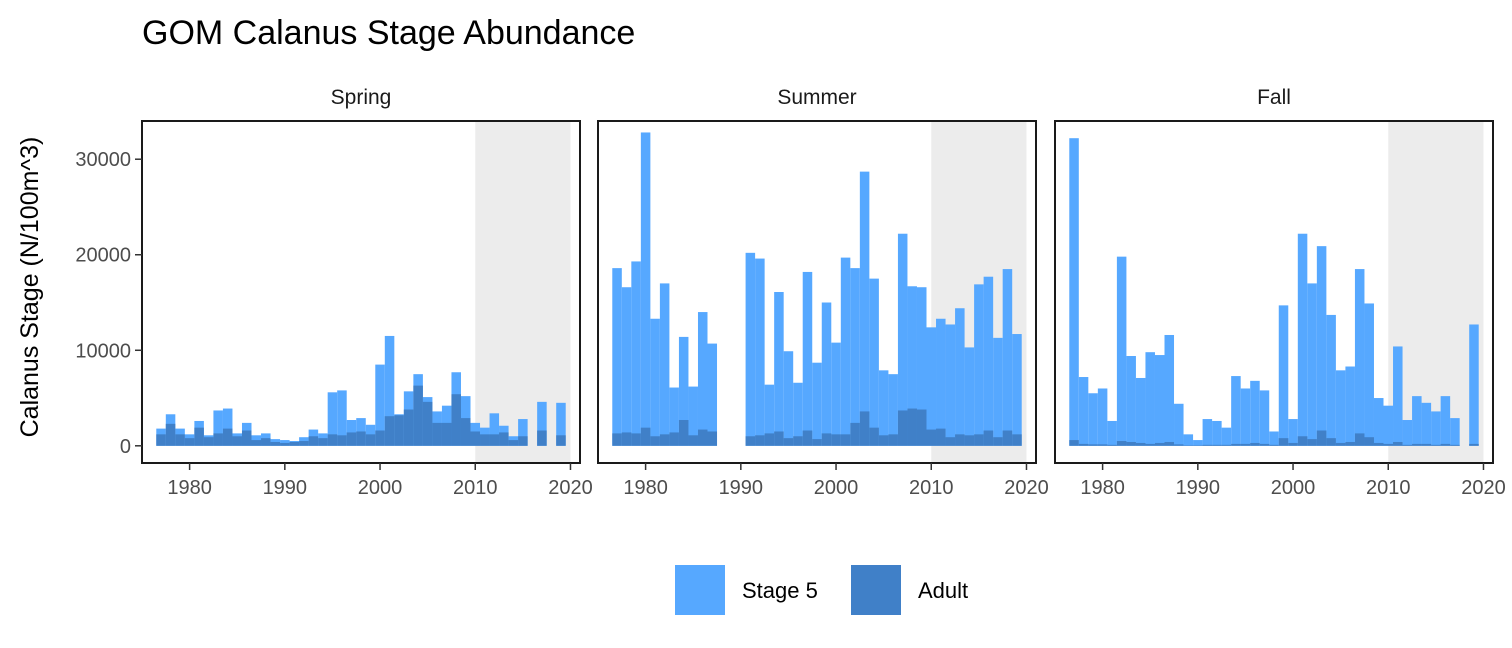  Describe the element at coordinates (1198, 488) in the screenshot. I see `x-tick-label: 1990` at that location.